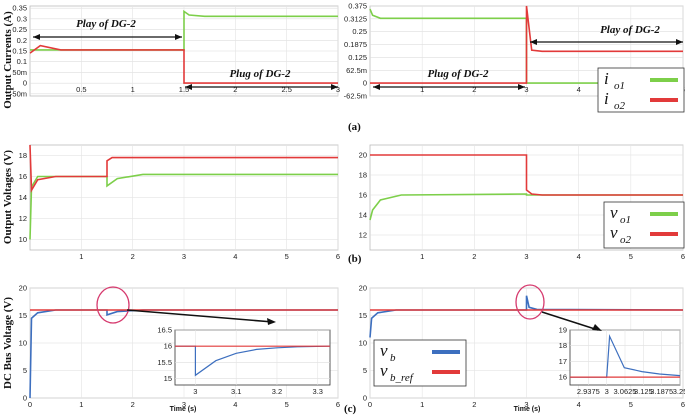 Image resolution: width=685 pixels, height=419 pixels. What do you see at coordinates (354, 127) in the screenshot?
I see `panel-label-a: (a)` at bounding box center [354, 127].